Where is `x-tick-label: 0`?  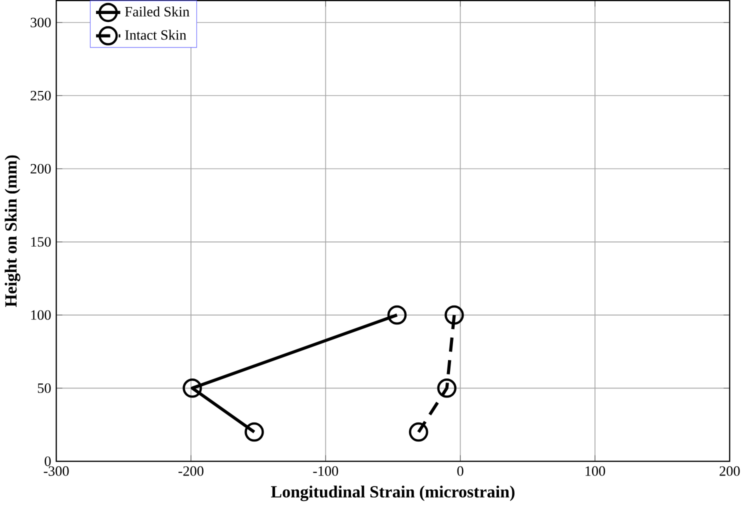
x-tick-label: 0 is located at coordinates (460, 471).